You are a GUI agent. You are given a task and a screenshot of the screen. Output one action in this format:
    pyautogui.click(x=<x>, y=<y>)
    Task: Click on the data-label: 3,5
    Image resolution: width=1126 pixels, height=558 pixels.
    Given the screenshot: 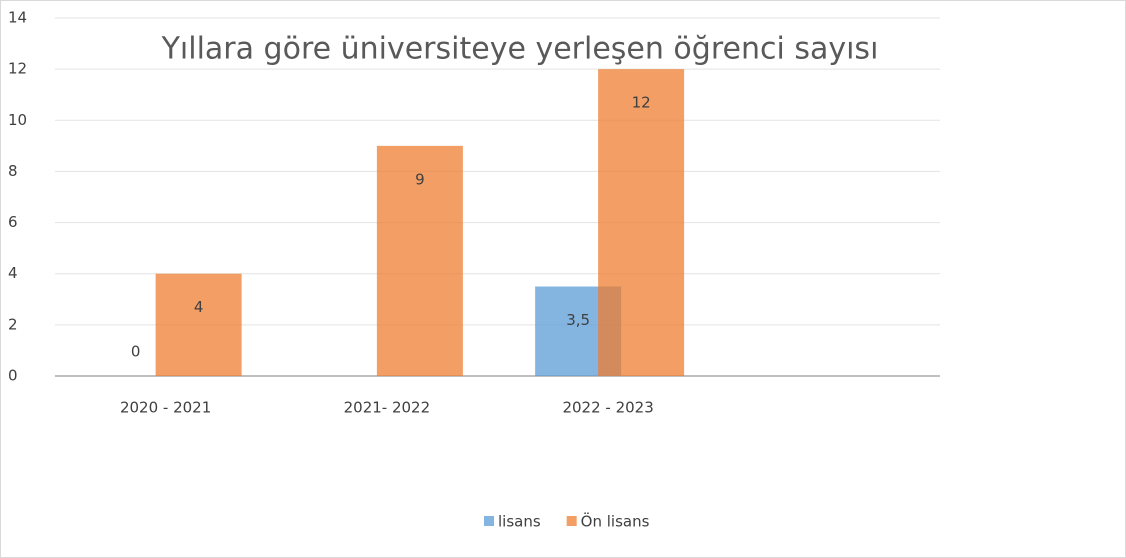 What is the action you would take?
    pyautogui.click(x=578, y=320)
    